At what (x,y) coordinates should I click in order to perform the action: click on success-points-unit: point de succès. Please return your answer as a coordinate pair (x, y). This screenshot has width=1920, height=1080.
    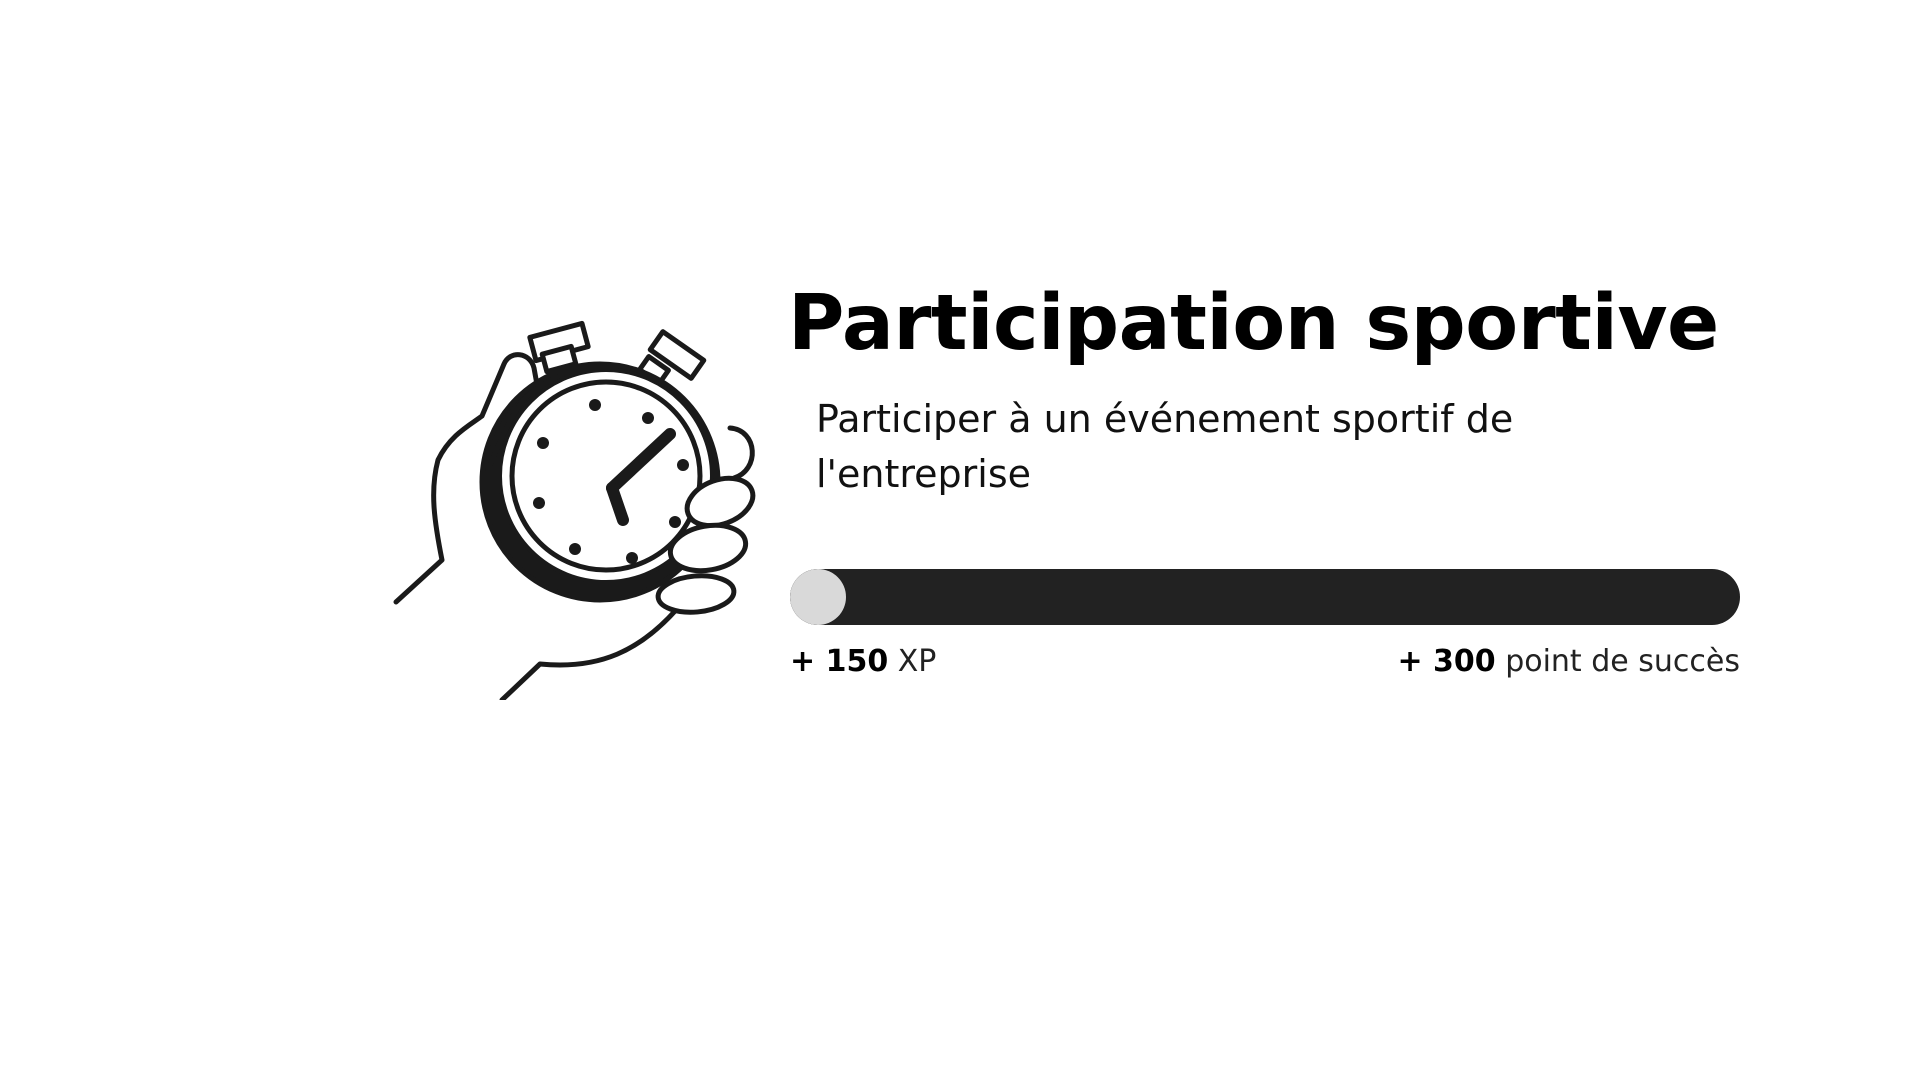
    Looking at the image, I should click on (1622, 661).